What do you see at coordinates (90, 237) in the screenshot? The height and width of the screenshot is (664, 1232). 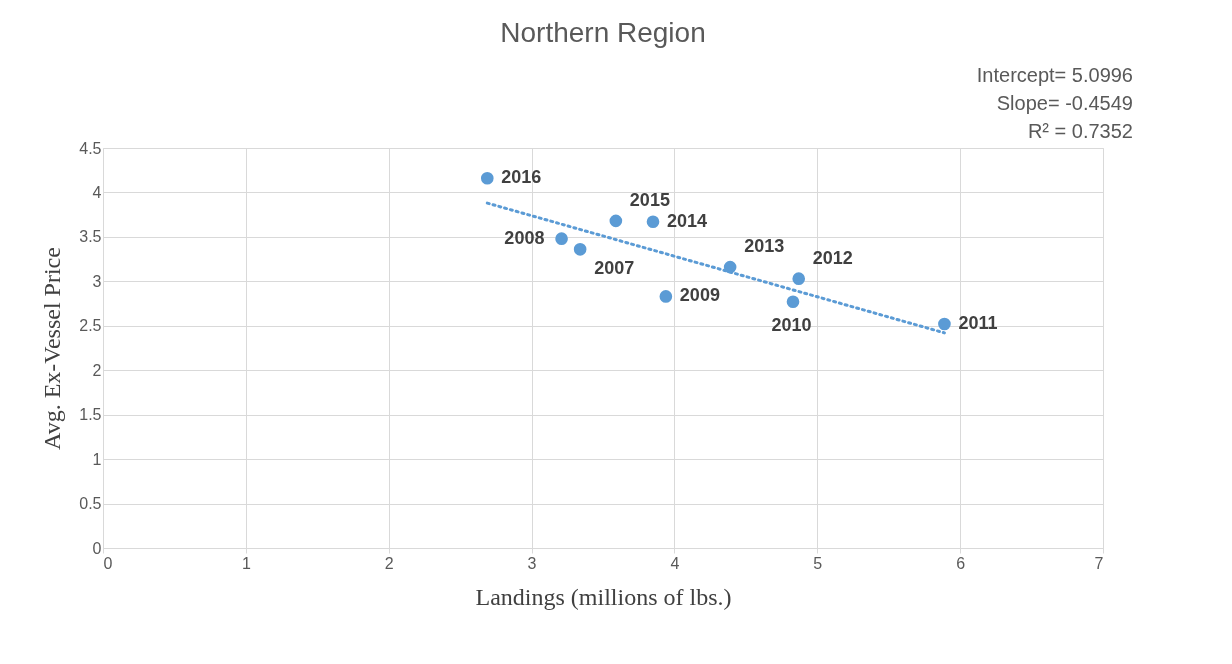 I see `y-tick-label: 3.5` at bounding box center [90, 237].